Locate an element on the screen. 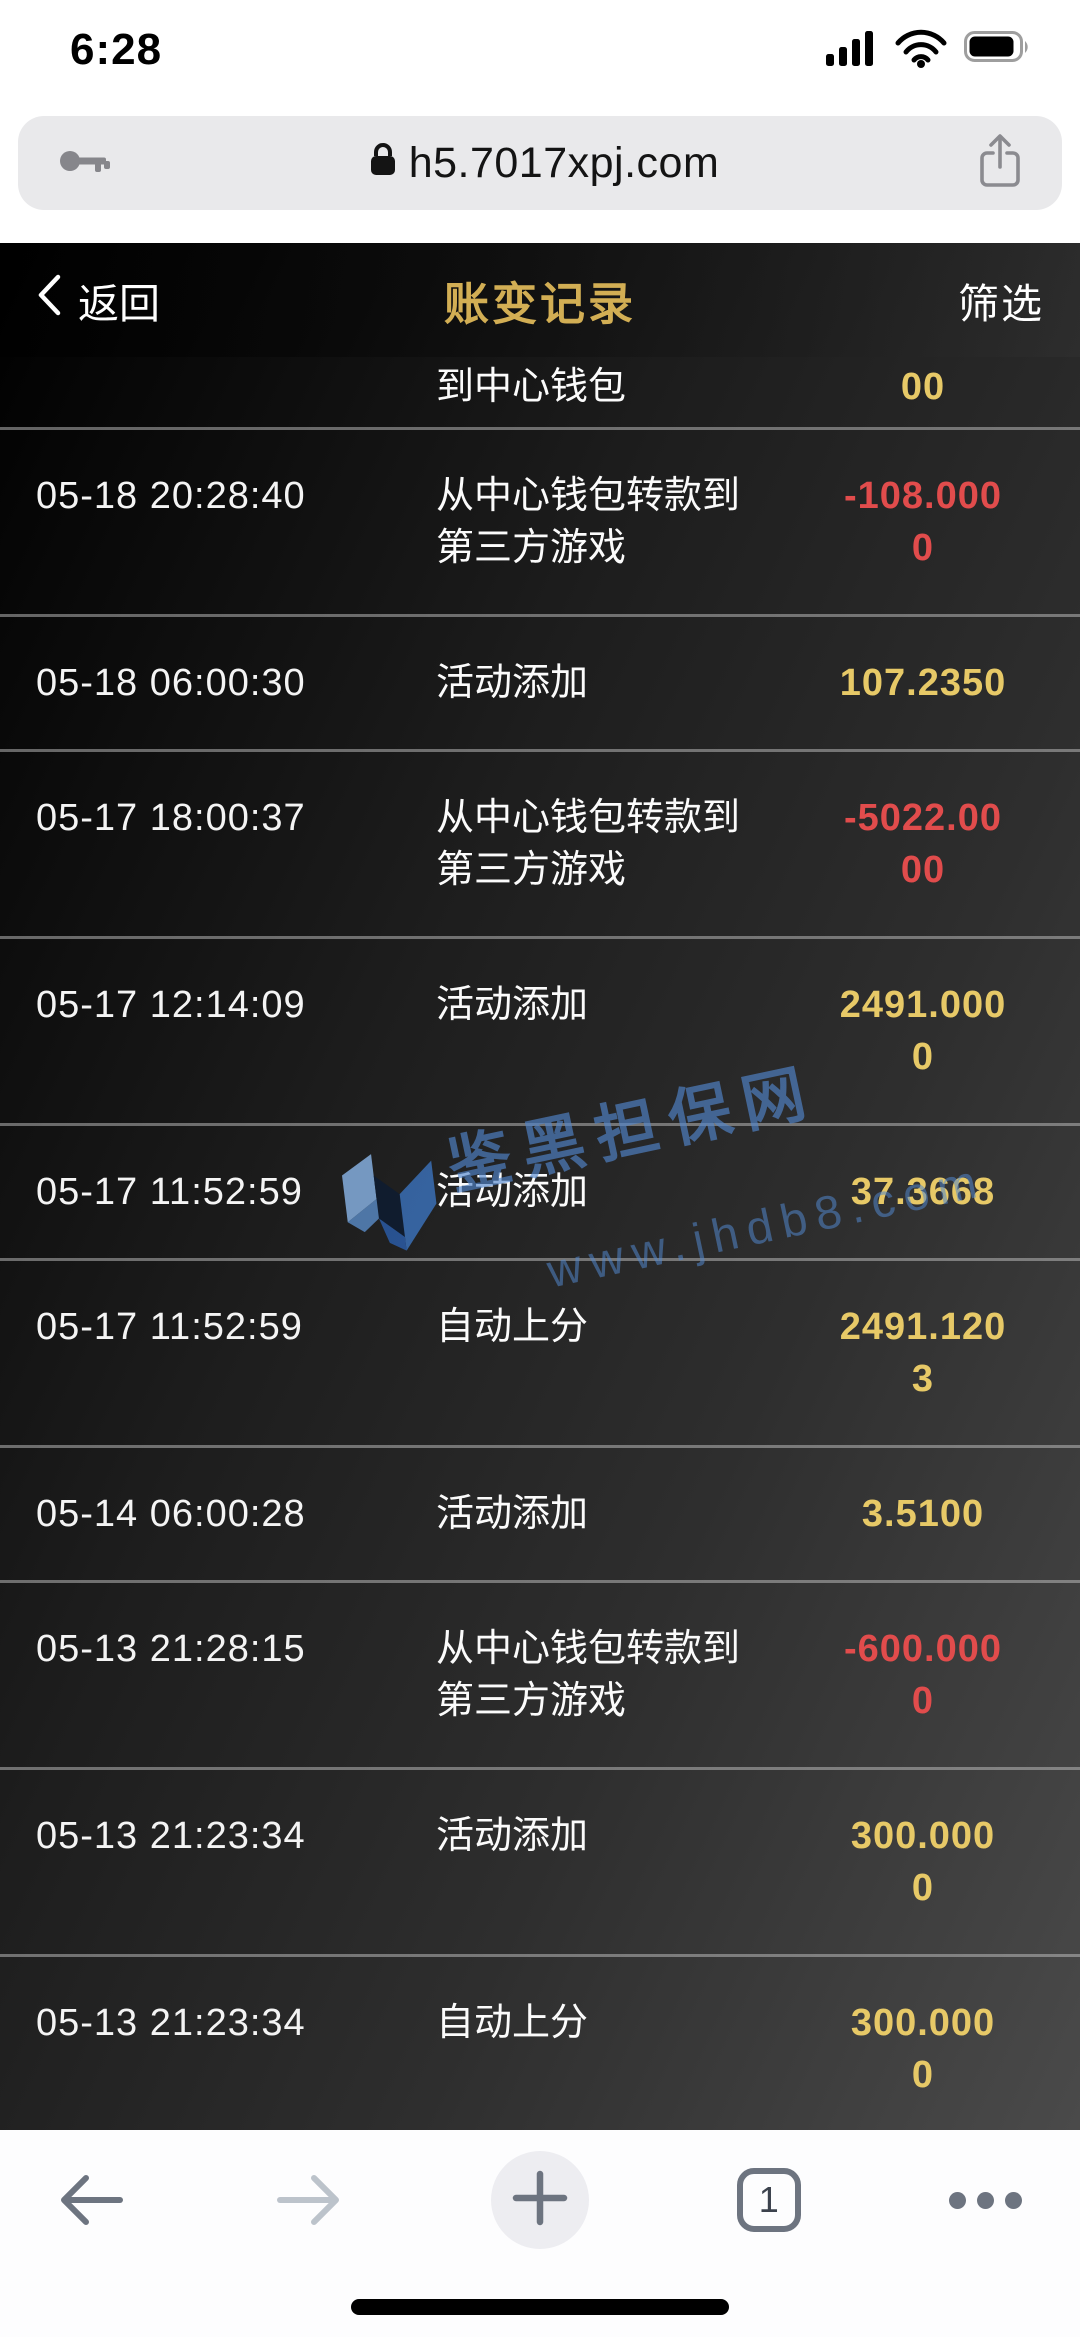  new-tab-button is located at coordinates (539, 2200).